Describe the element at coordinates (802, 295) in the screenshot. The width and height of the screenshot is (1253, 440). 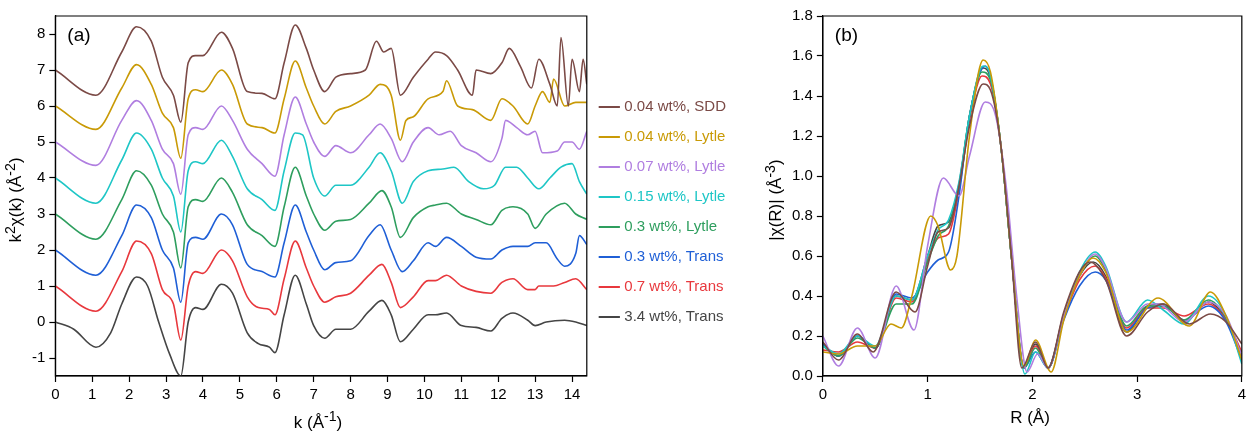
I see `y-tick-label: 0.4` at that location.